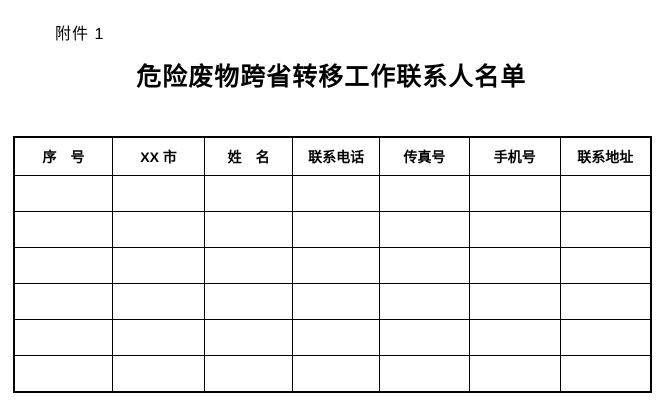 Image resolution: width=663 pixels, height=410 pixels. I want to click on header-cell-phone: 联系电话, so click(336, 156).